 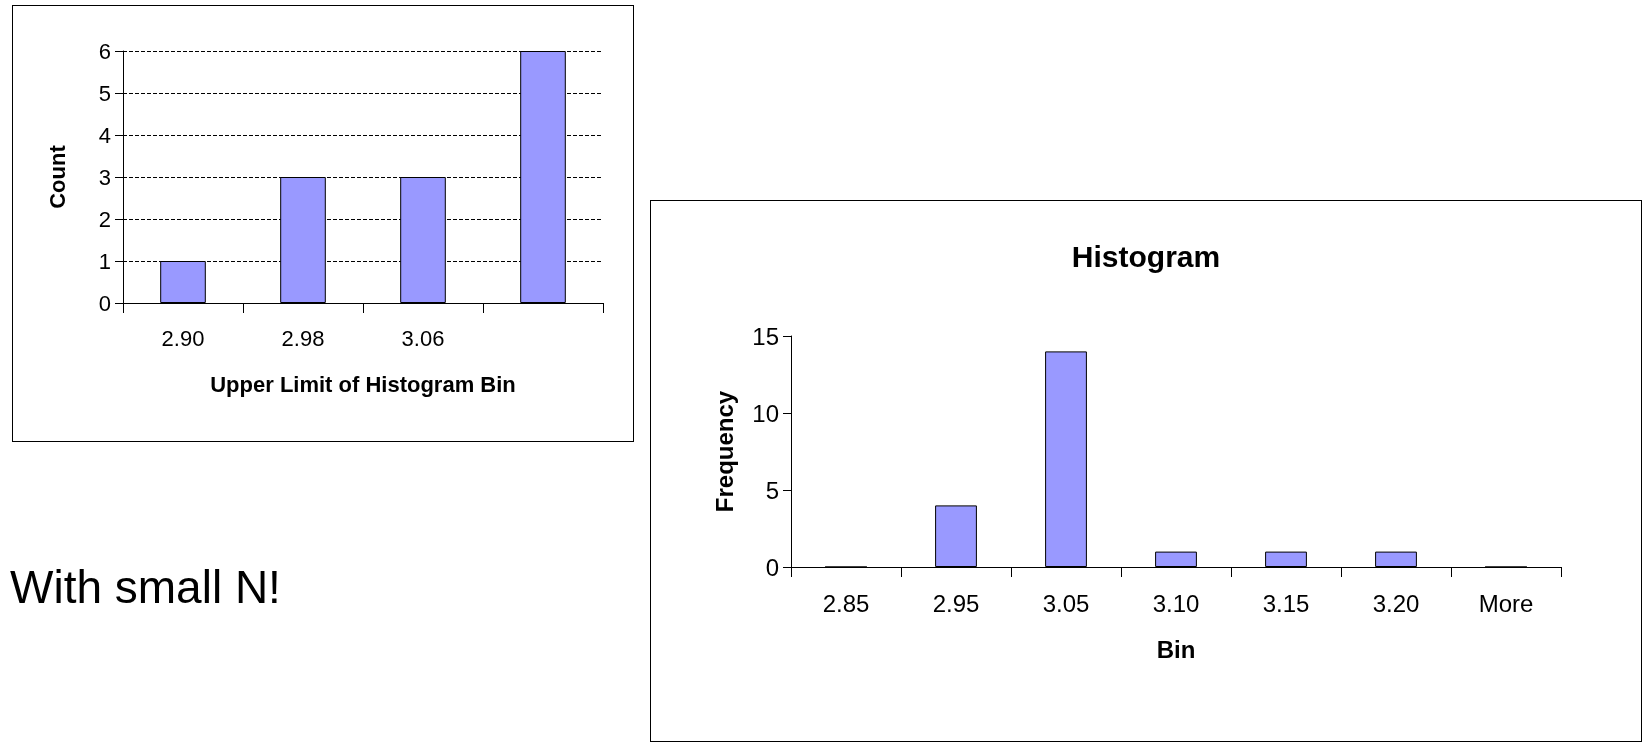 What do you see at coordinates (145, 587) in the screenshot?
I see `text: With small N!` at bounding box center [145, 587].